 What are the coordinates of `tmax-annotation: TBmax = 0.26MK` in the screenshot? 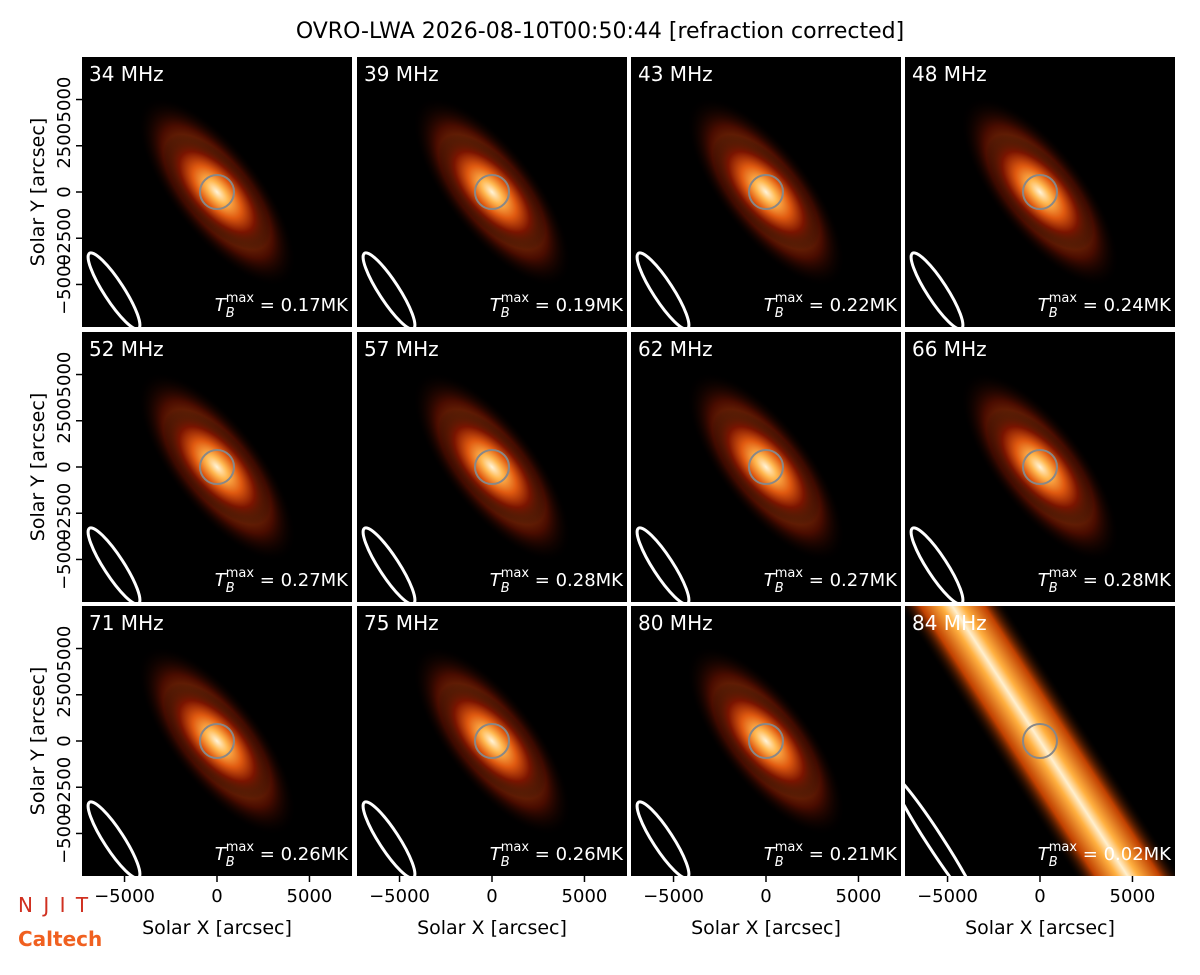 It's located at (282, 855).